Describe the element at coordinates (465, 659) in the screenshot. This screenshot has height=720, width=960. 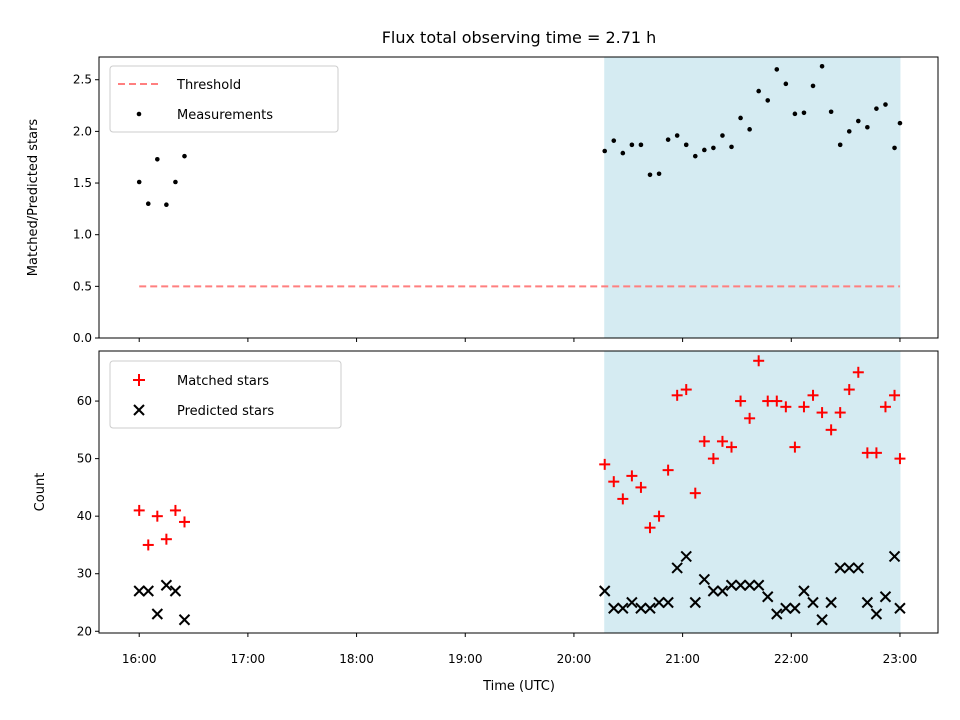
I see `x-tick-label: 19:00` at that location.